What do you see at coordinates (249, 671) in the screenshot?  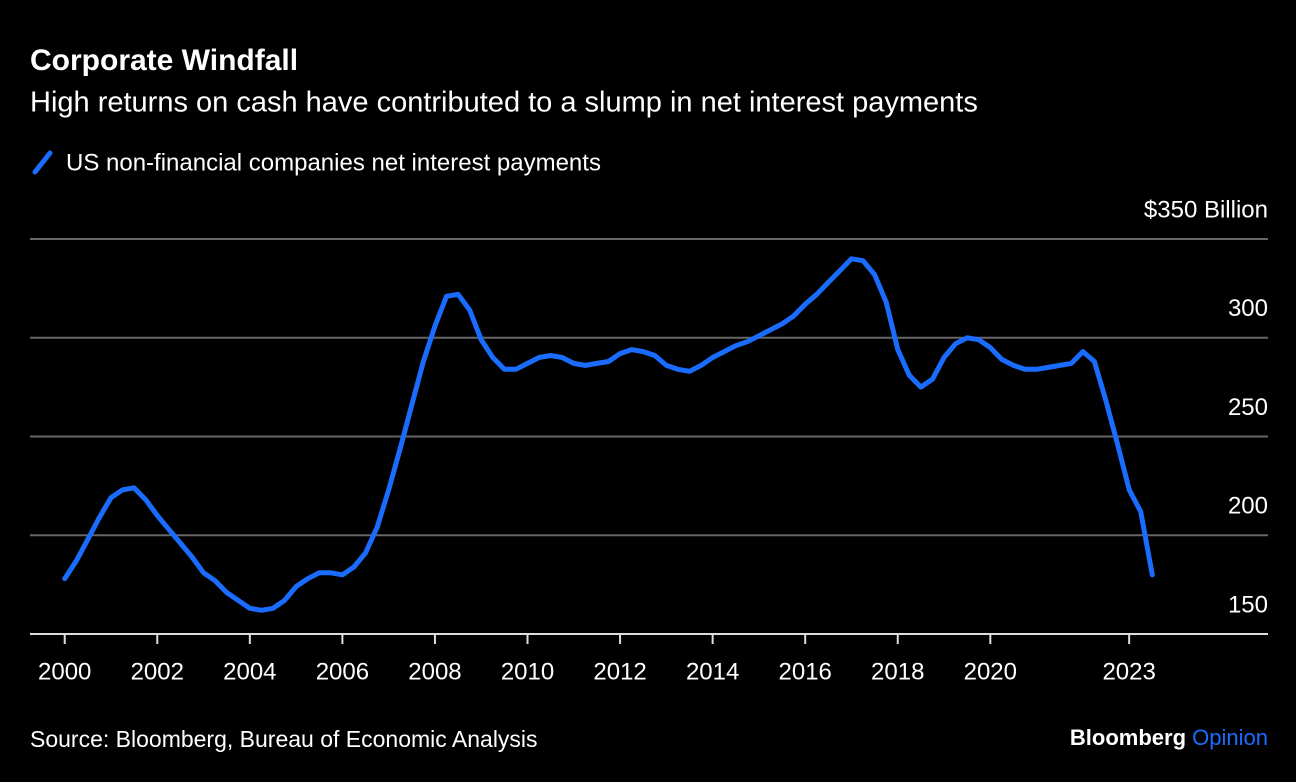 I see `x-tick-label: 2004` at bounding box center [249, 671].